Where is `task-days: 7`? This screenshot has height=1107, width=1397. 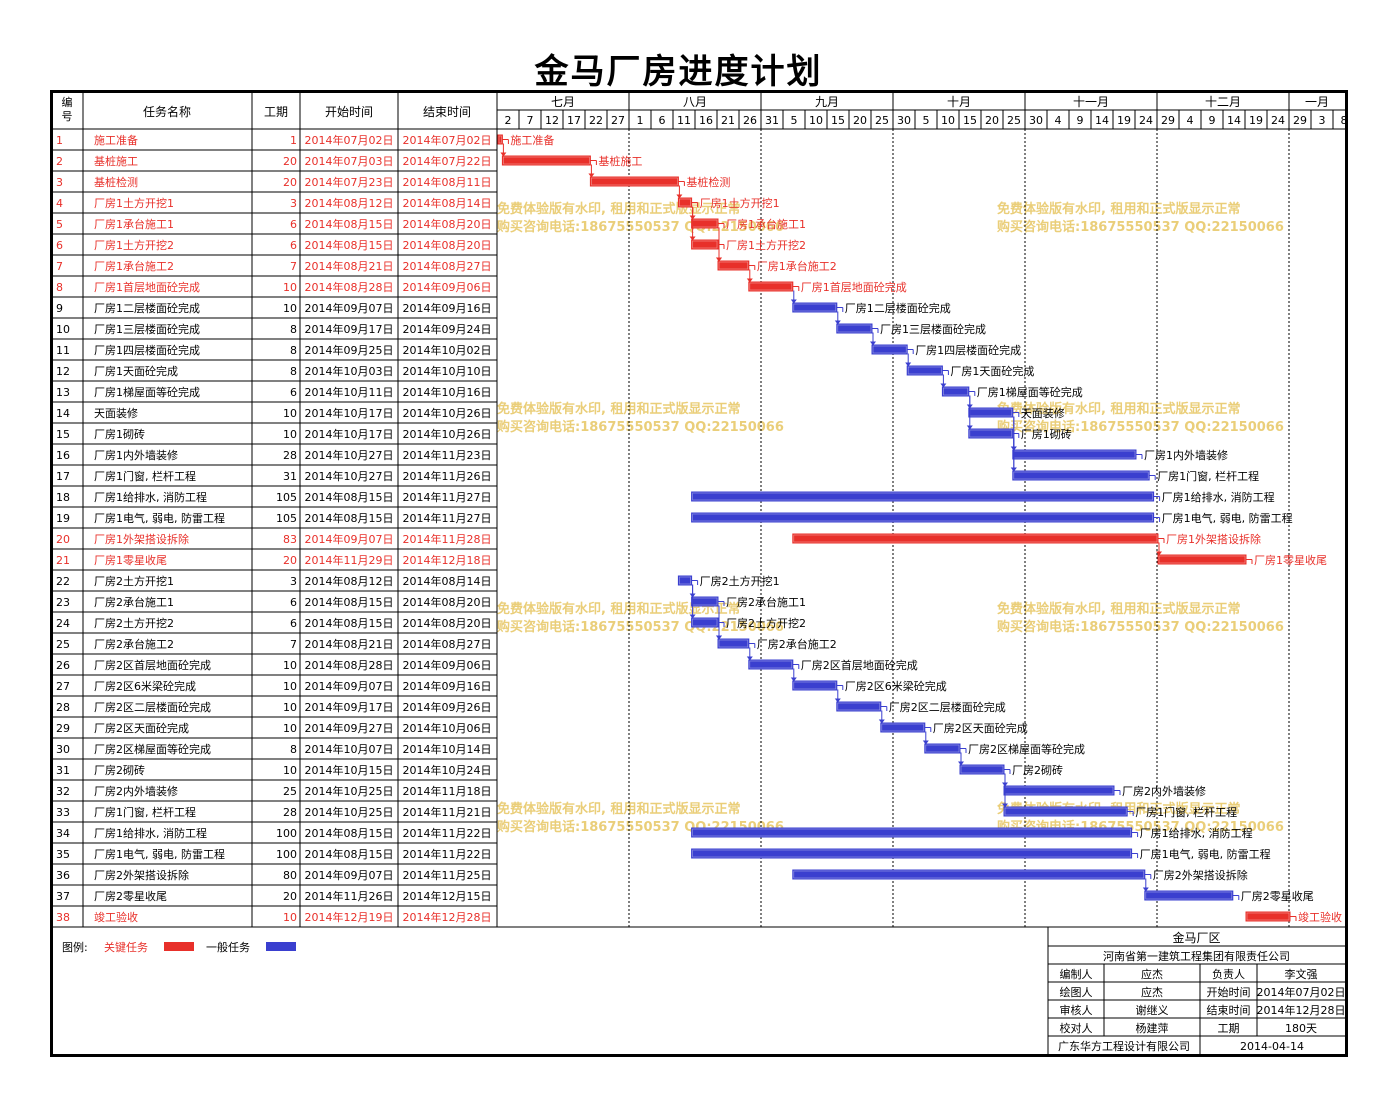 task-days: 7 is located at coordinates (293, 266).